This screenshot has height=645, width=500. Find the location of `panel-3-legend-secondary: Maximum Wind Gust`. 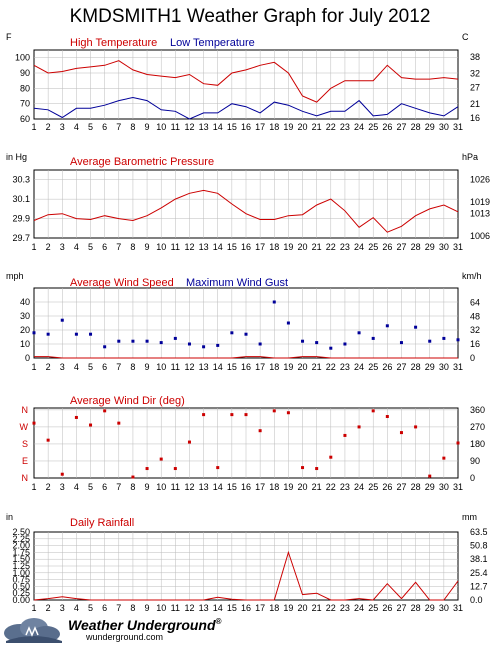

panel-3-legend-secondary: Maximum Wind Gust is located at coordinates (237, 283).